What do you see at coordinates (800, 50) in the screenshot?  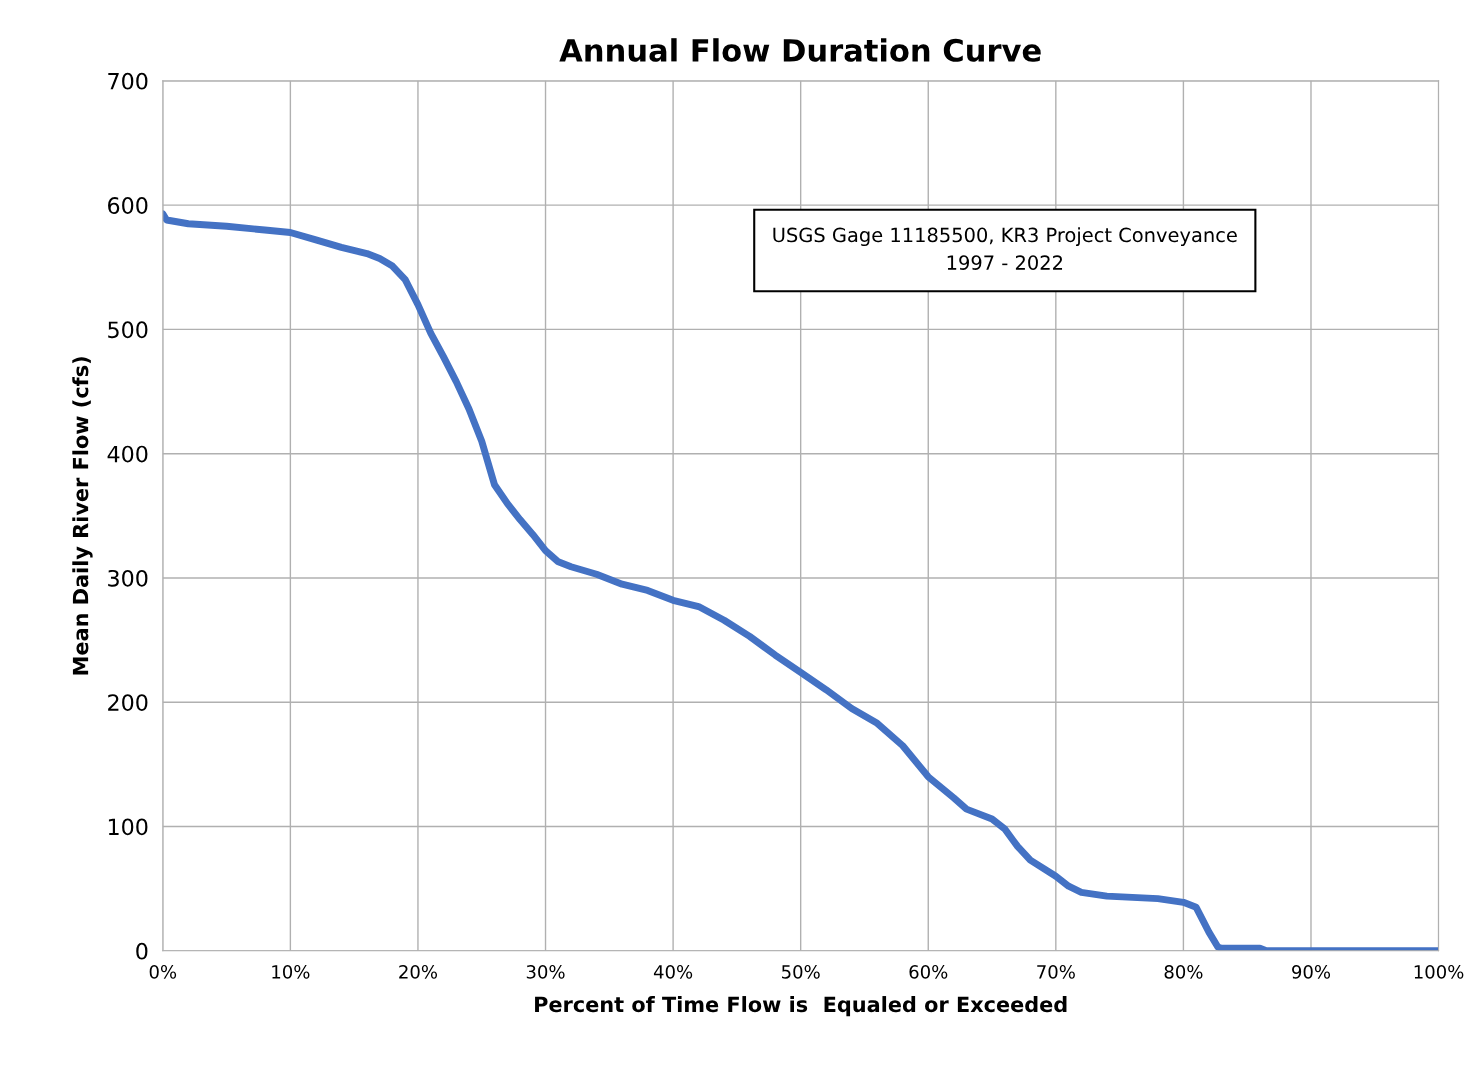 I see `chart-title: Annual Flow Duration Curve` at bounding box center [800, 50].